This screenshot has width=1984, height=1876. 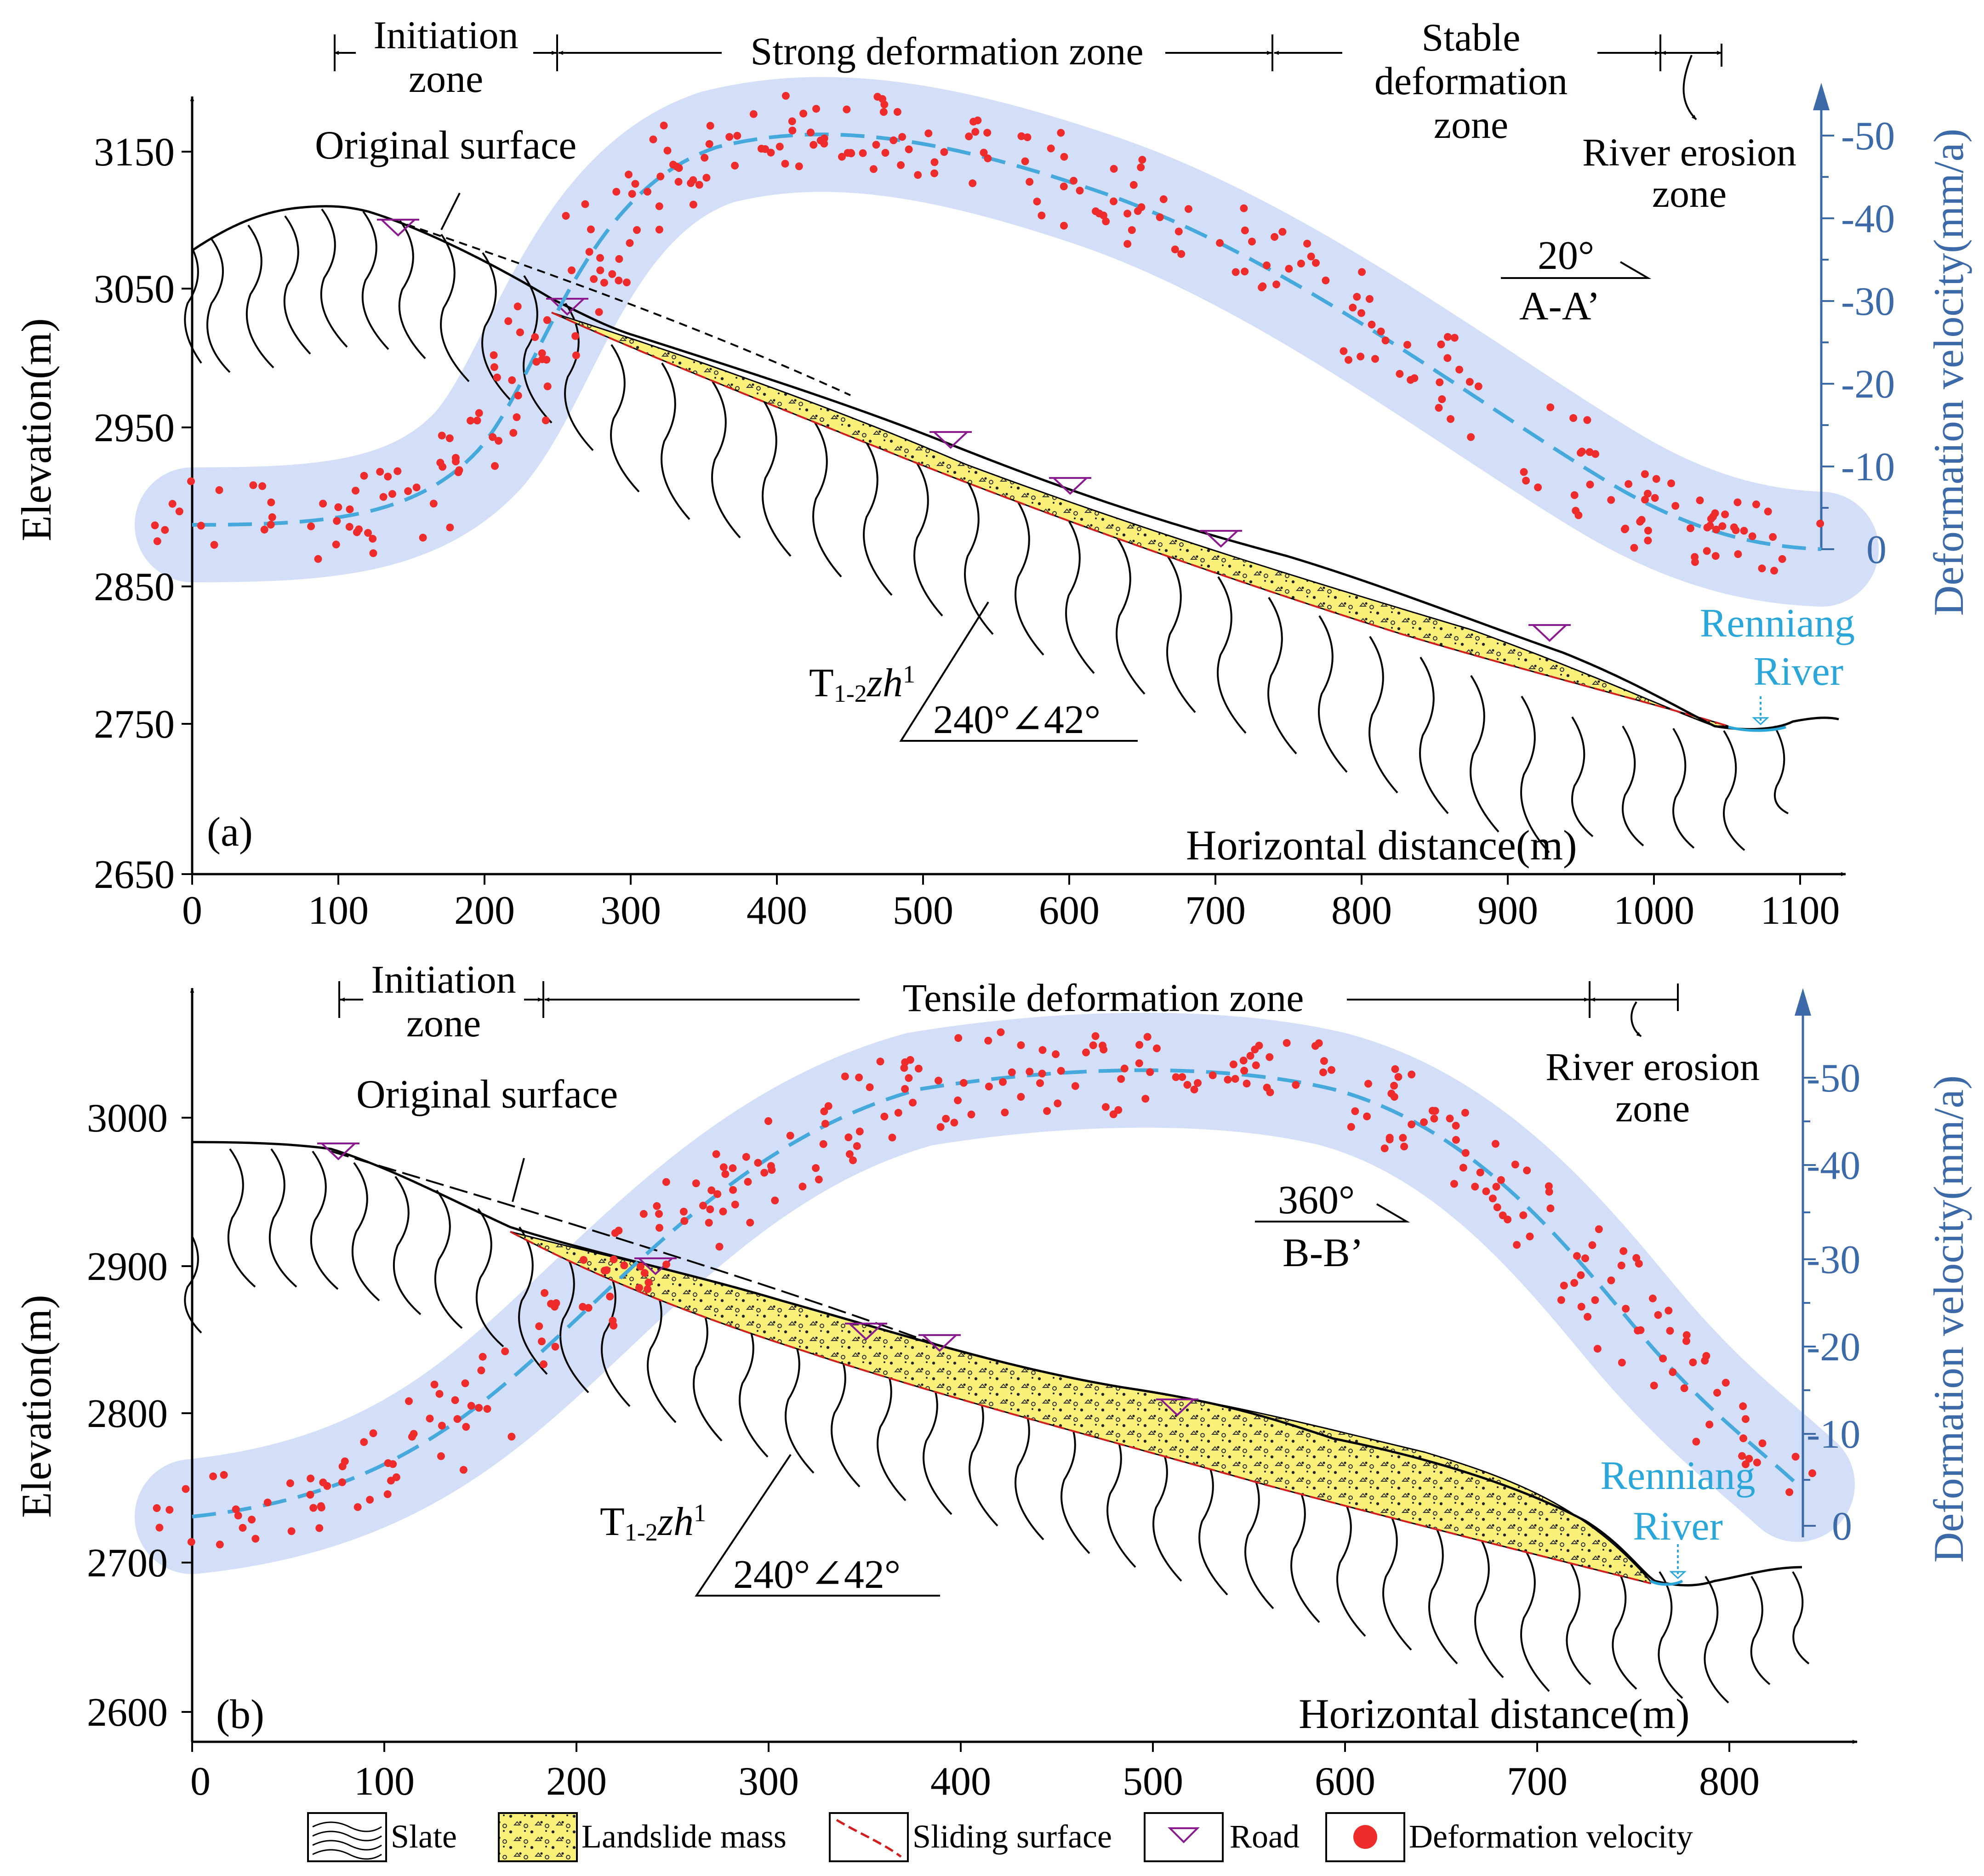 I want to click on section-azimuth-b: 360°, so click(x=1316, y=1200).